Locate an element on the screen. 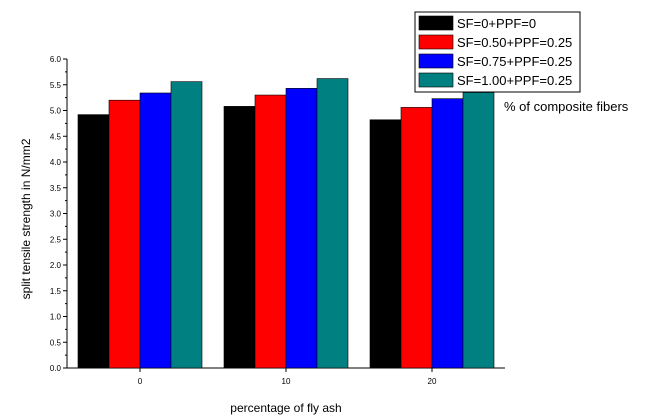 This screenshot has height=417, width=653. y-tick-label: 5.0 is located at coordinates (56, 111).